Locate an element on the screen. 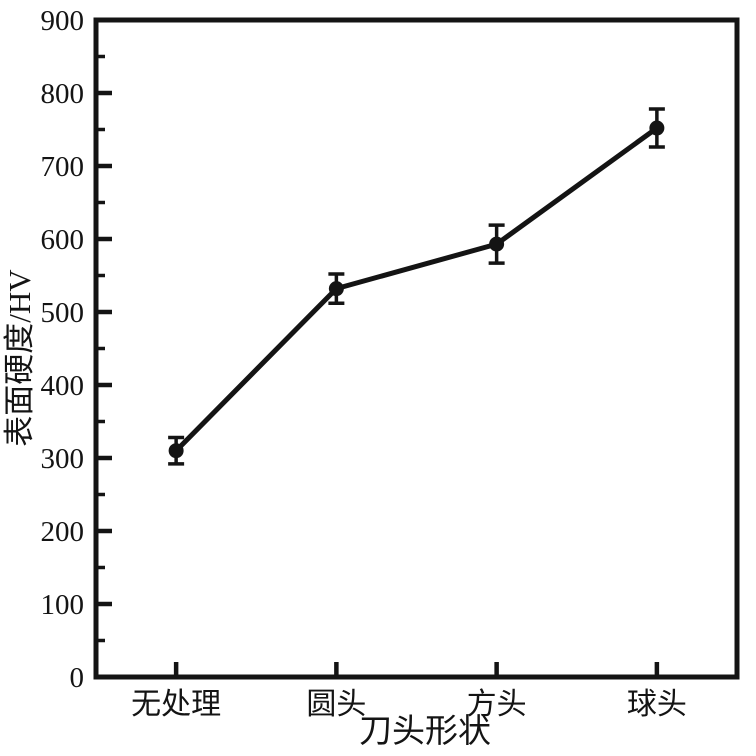 Image resolution: width=756 pixels, height=756 pixels. y-tick-label: 0 is located at coordinates (77, 678).